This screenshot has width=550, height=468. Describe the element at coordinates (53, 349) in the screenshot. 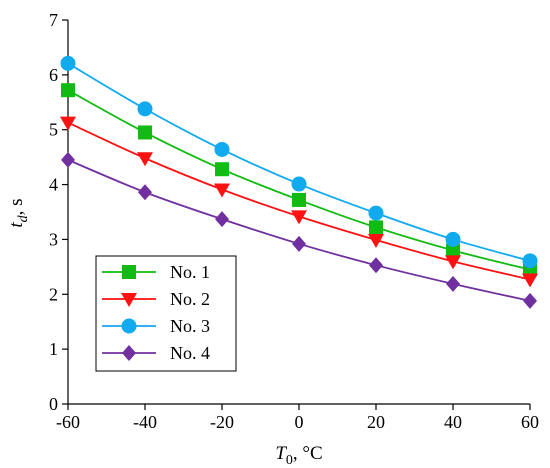

I see `y-tick-label: 1` at that location.